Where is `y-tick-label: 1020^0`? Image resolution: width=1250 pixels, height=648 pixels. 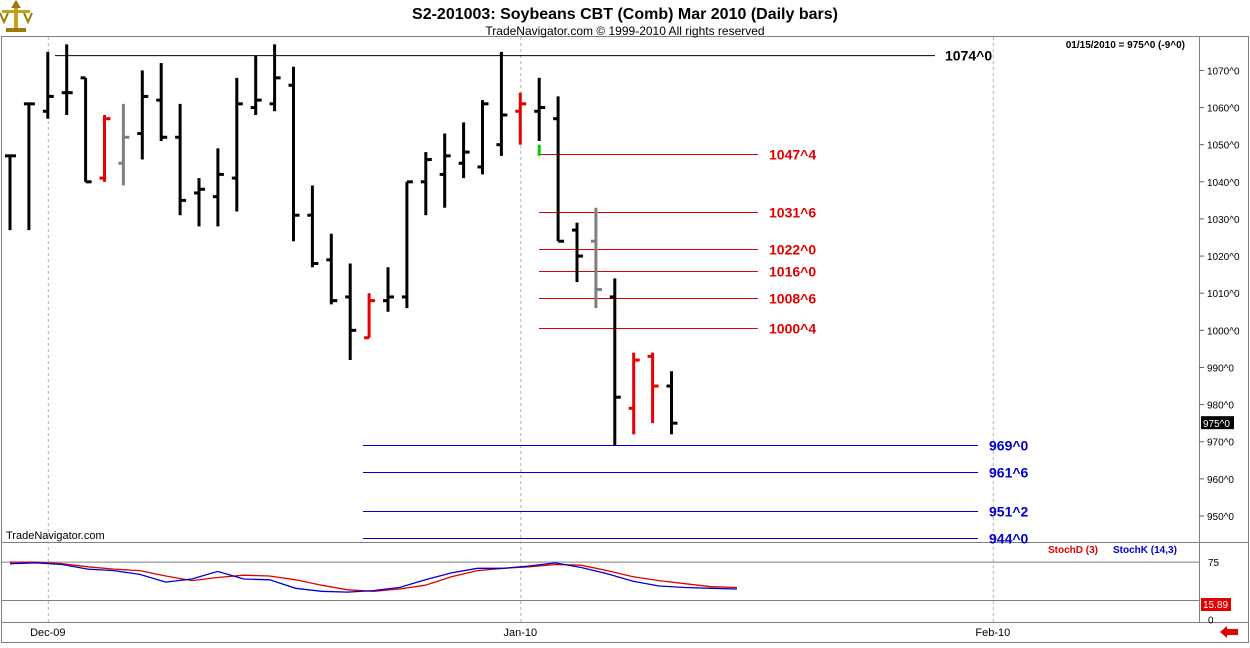 y-tick-label: 1020^0 is located at coordinates (1223, 257).